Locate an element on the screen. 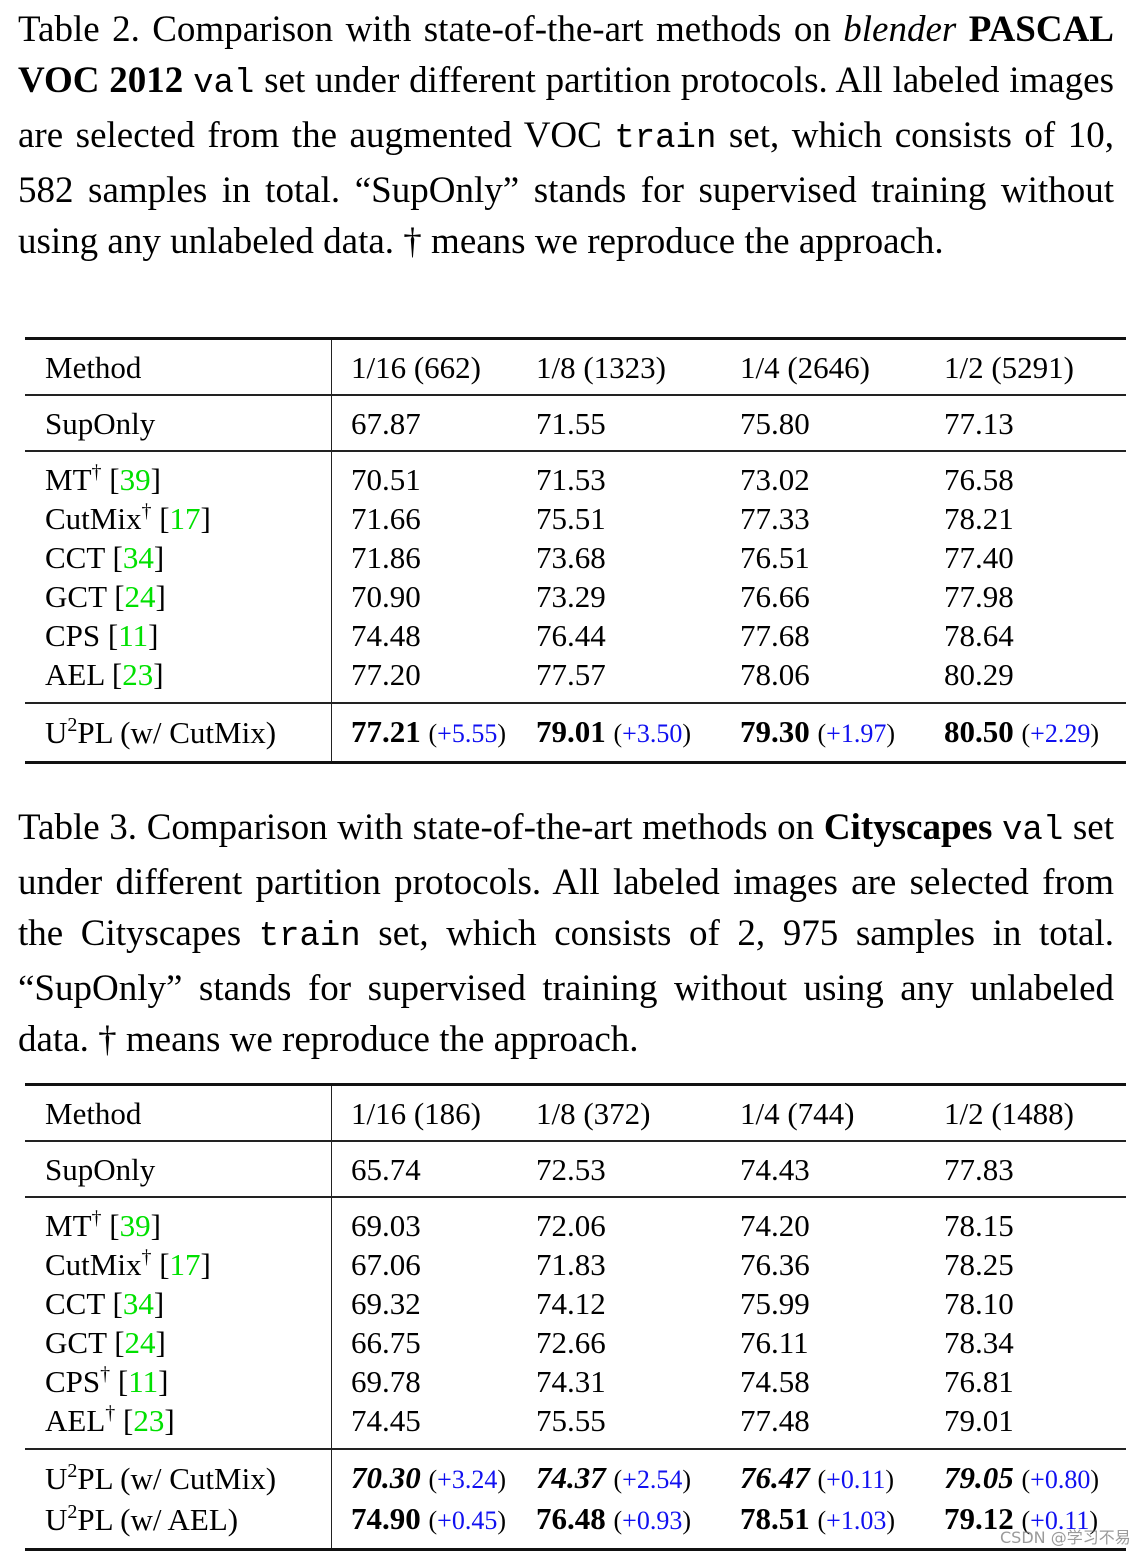 The width and height of the screenshot is (1147, 1557). gain-value: +3.24 is located at coordinates (467, 1479).